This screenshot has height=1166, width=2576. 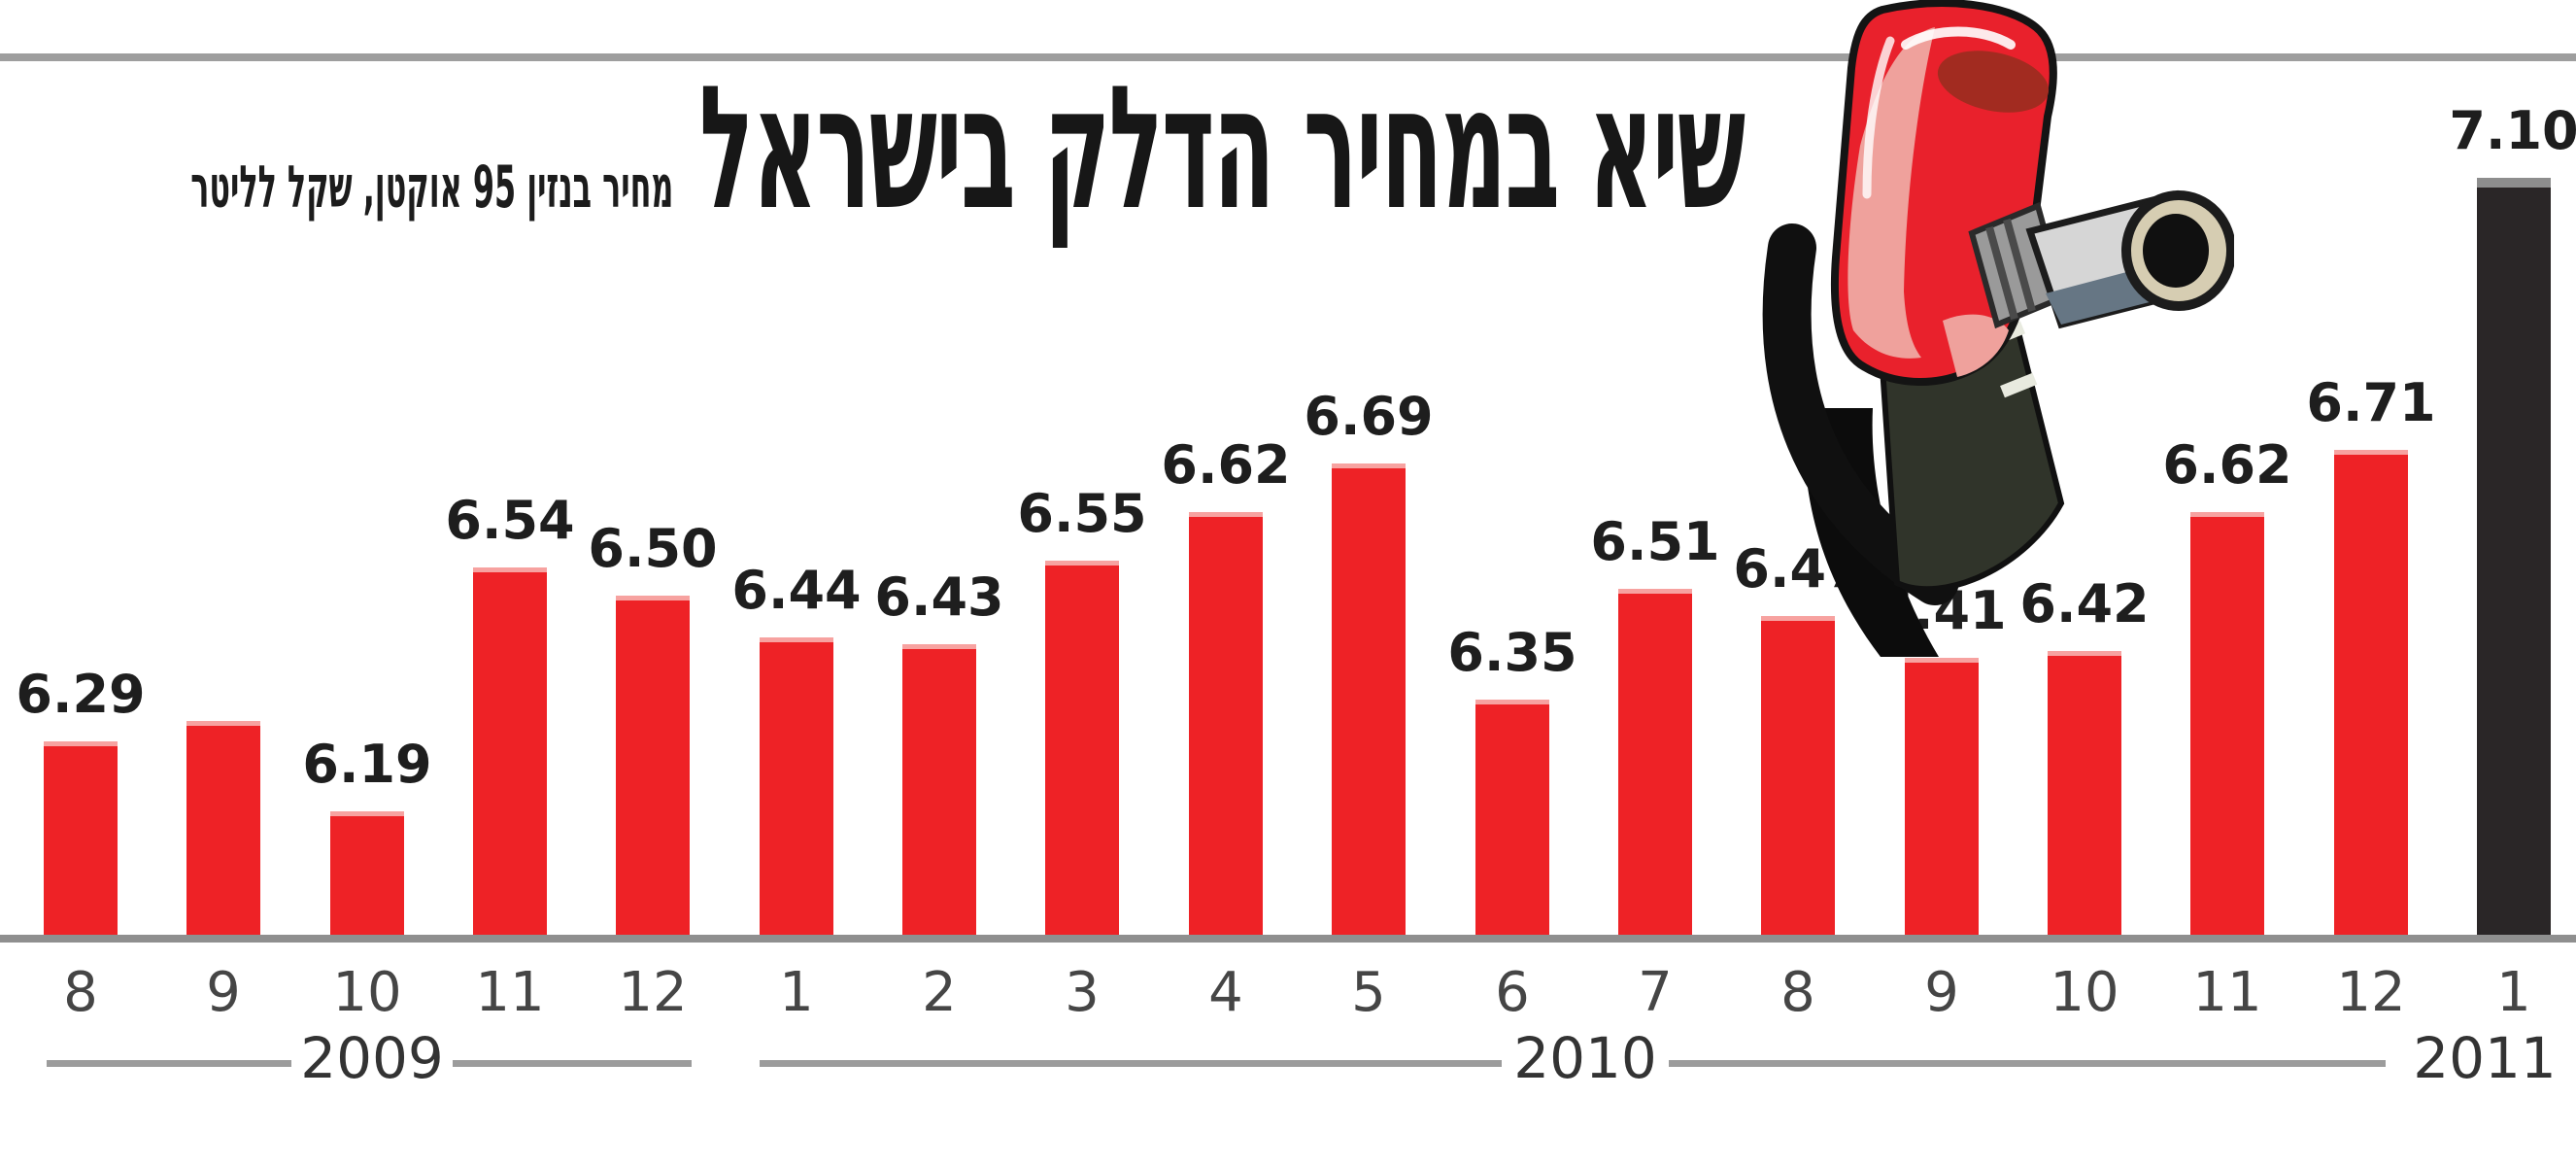 I want to click on bar-value-label: 6.42, so click(x=2084, y=603).